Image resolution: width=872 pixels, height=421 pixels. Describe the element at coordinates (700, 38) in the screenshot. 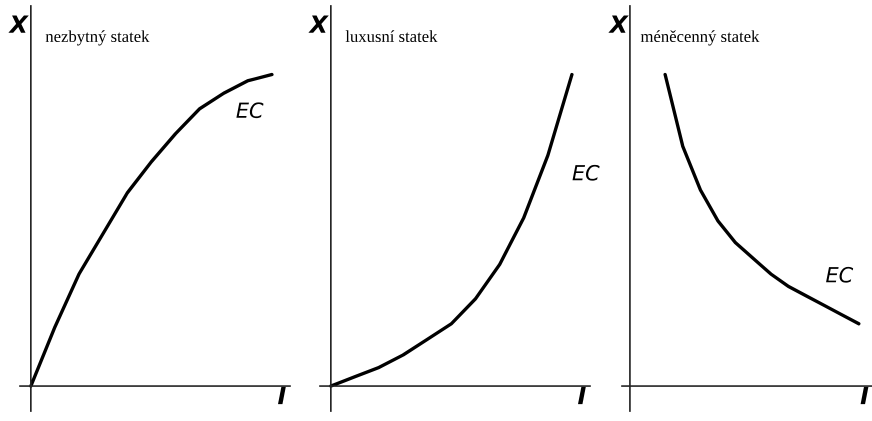

I see `chart-title: méněcenný statek` at that location.